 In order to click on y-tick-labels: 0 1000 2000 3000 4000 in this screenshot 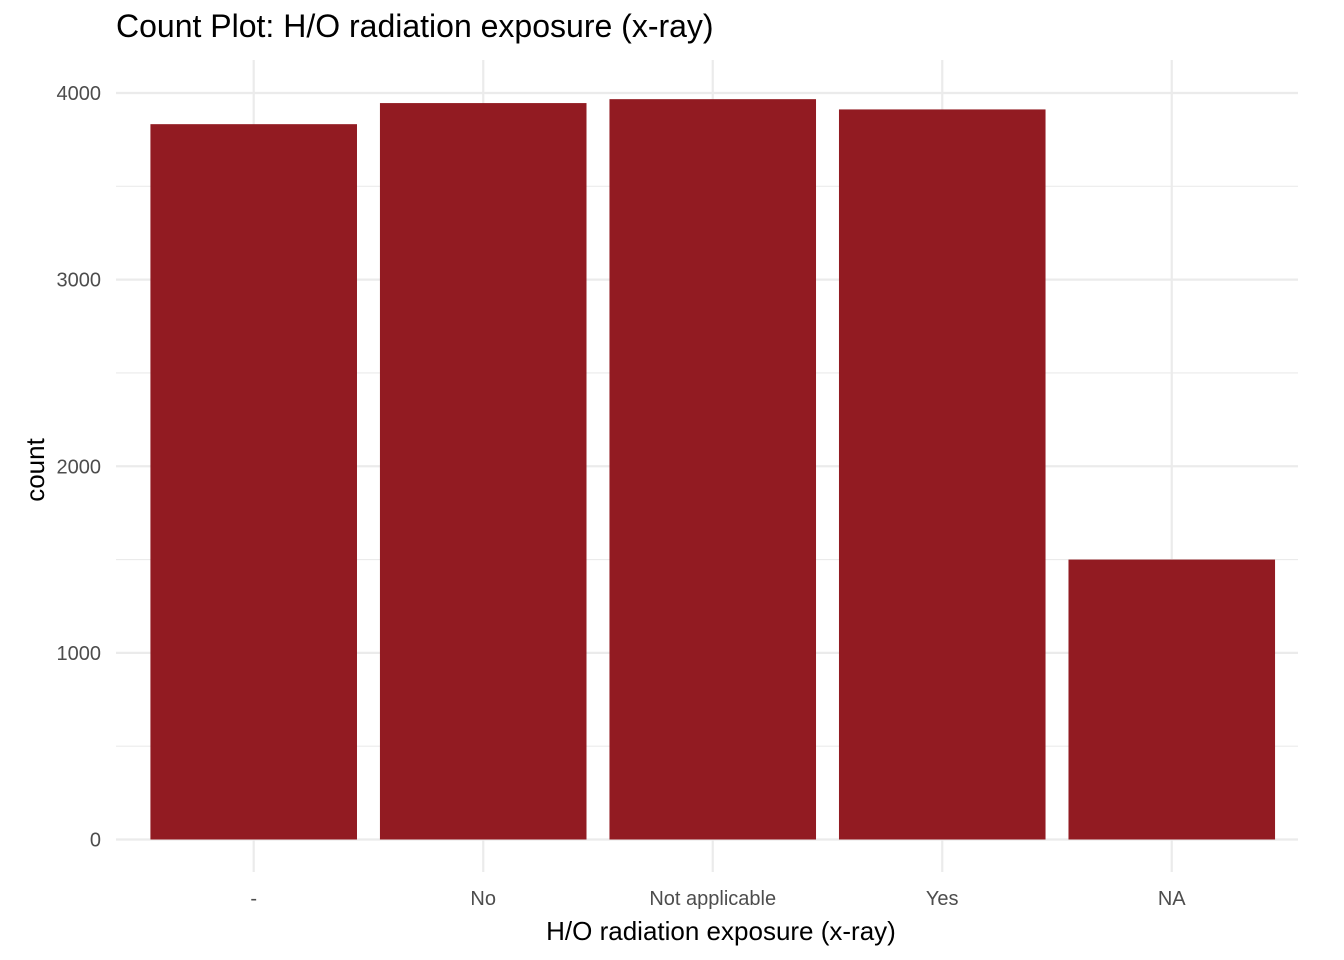, I will do `click(79, 467)`.